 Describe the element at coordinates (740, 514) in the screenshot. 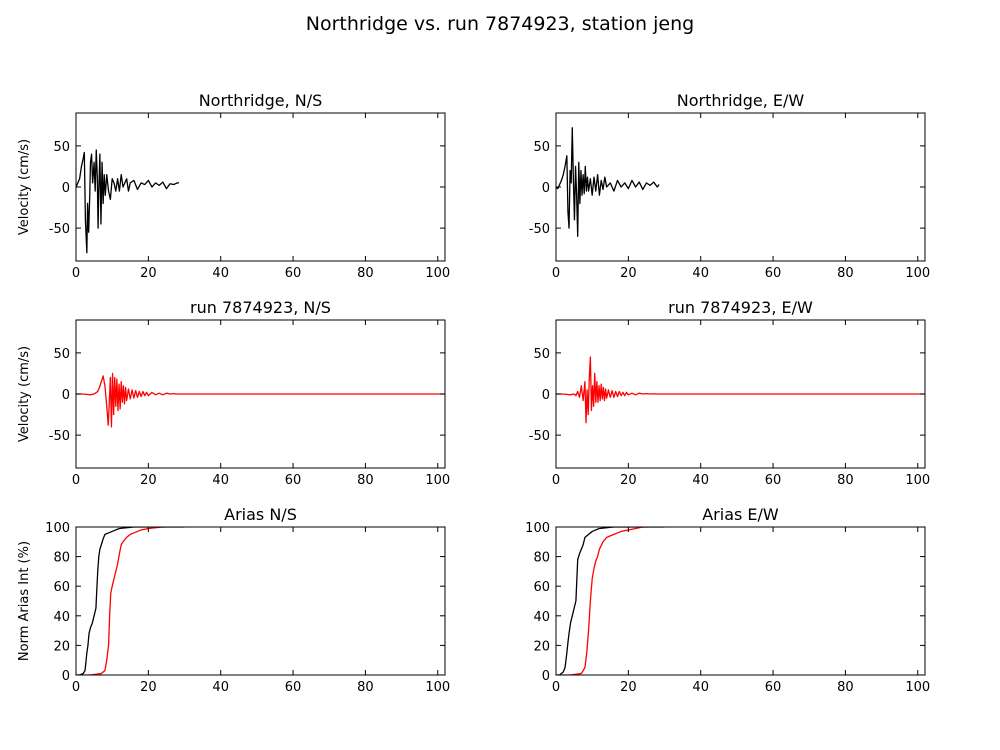

I see `subplot-title: Arias E/W` at that location.